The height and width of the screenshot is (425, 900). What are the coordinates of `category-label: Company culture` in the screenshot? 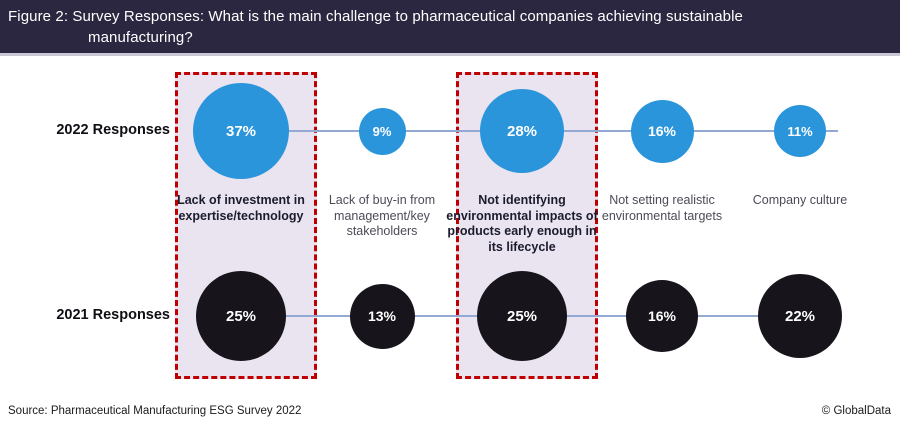 It's located at (800, 200).